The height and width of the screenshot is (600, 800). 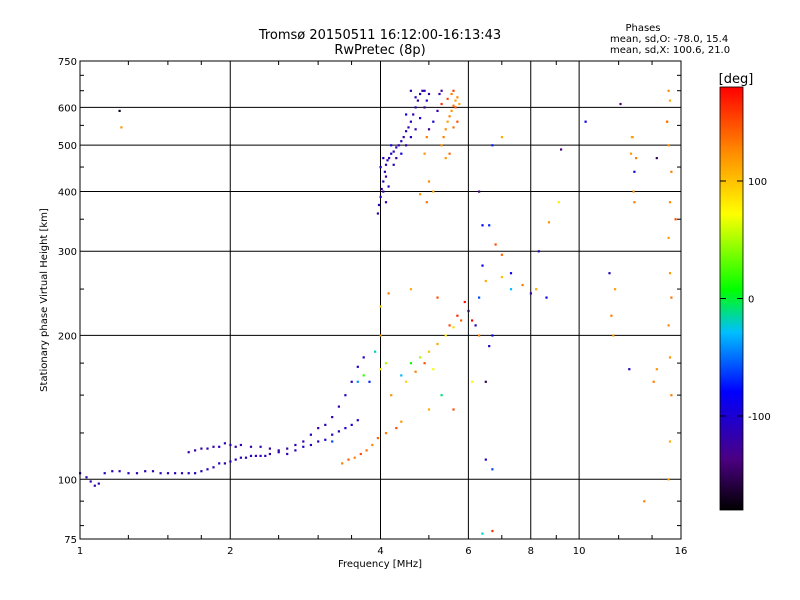 I want to click on x-tick-label: 4, so click(x=380, y=551).